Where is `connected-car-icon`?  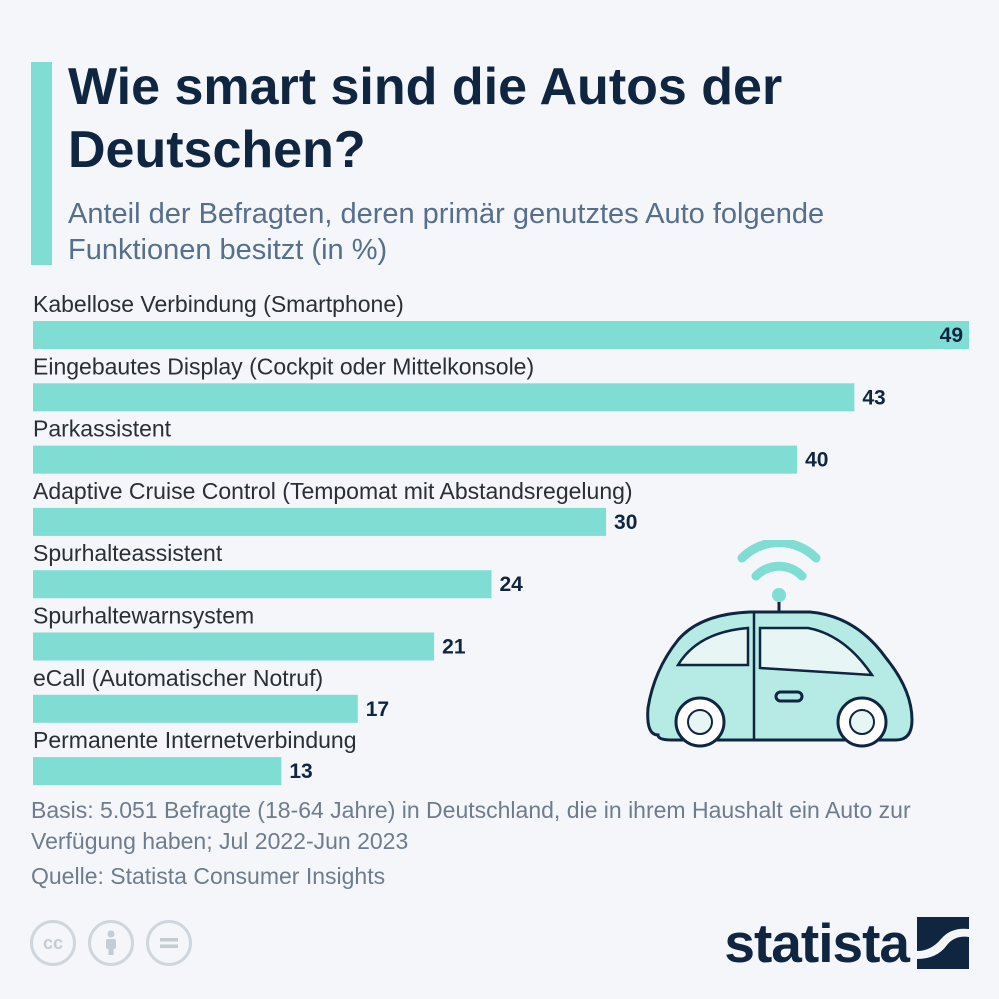
connected-car-icon is located at coordinates (780, 644).